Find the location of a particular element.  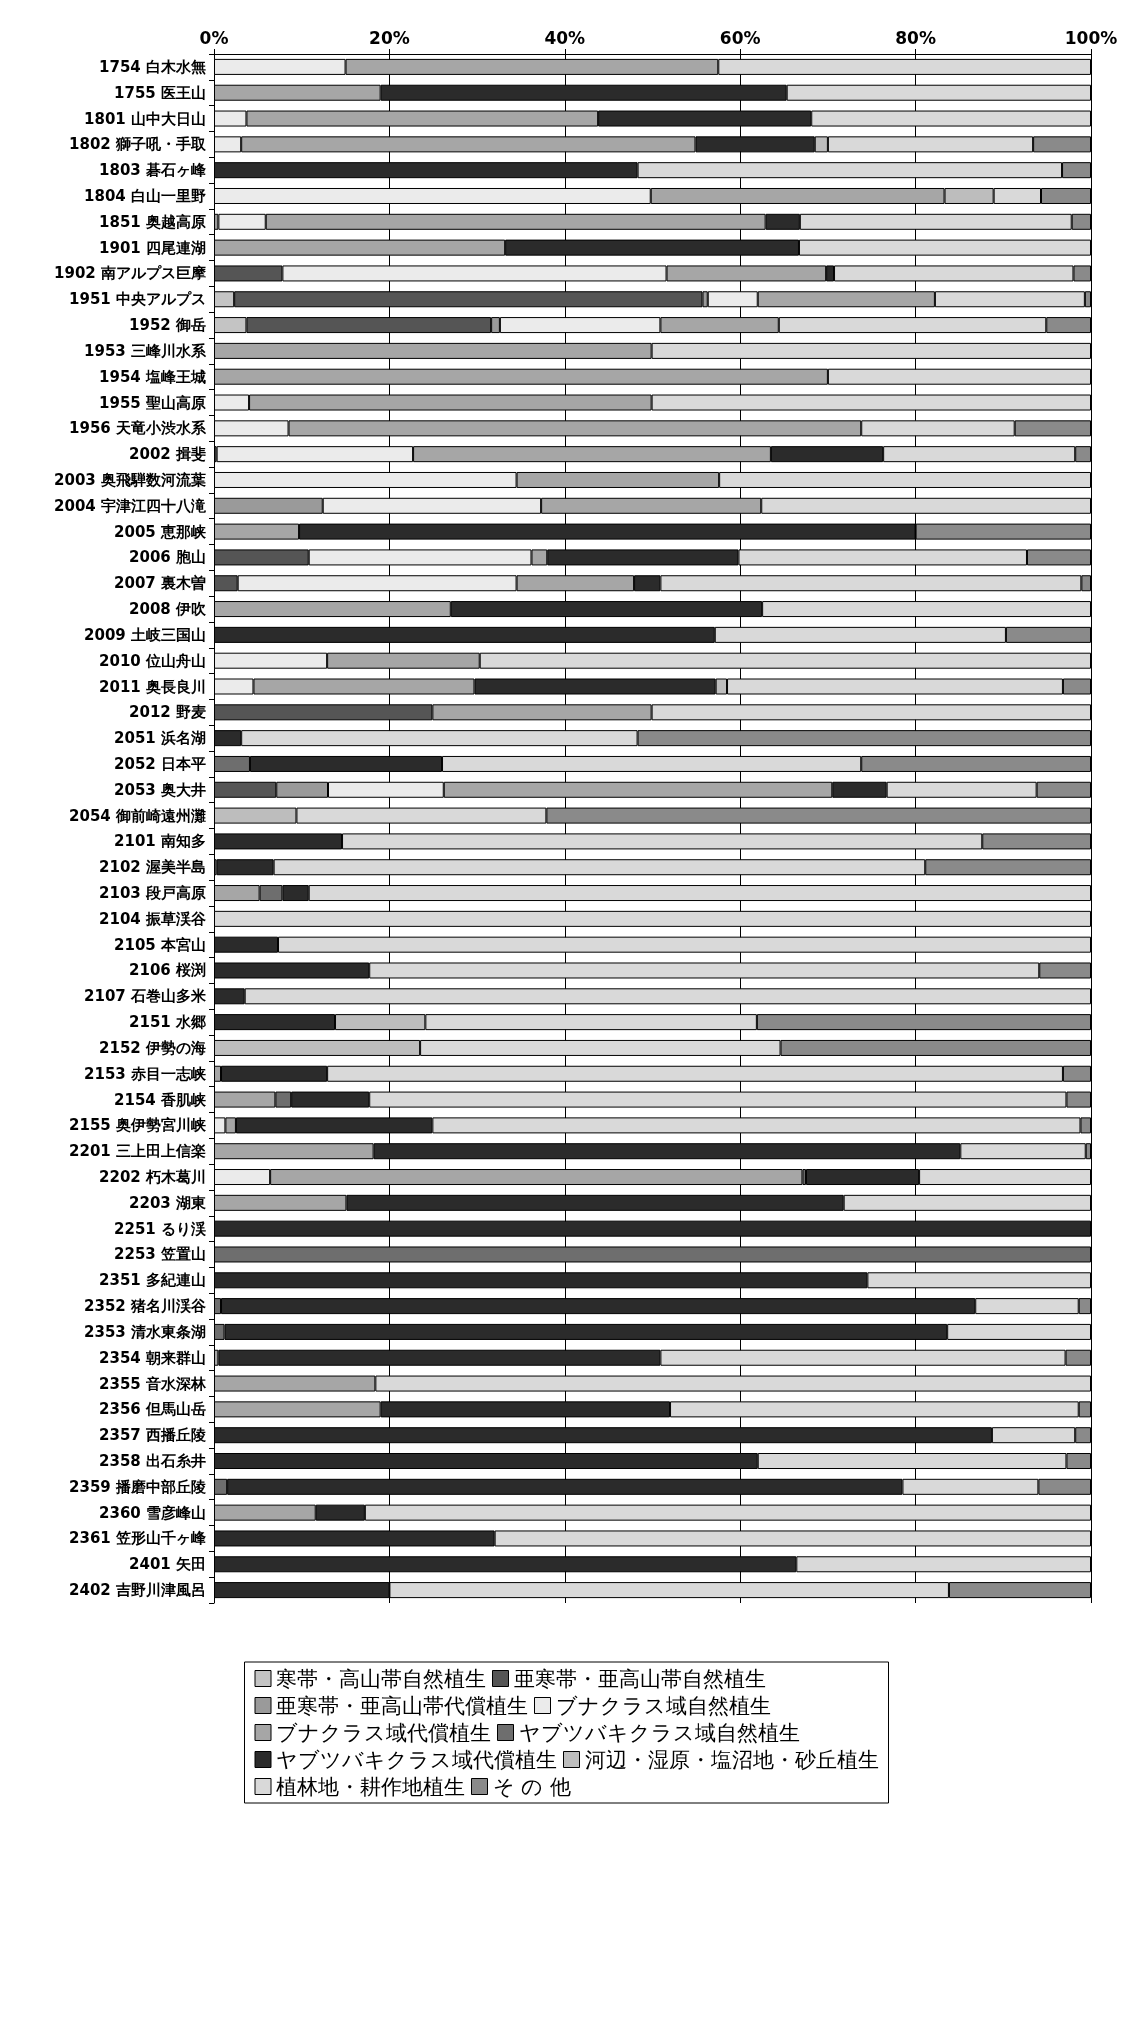

y-tick-label: 2002 揖斐 is located at coordinates (167, 454).